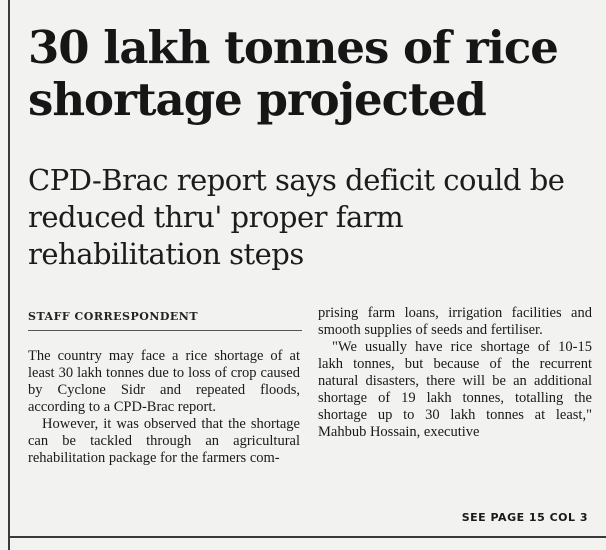  I want to click on column-rule-left, so click(9, 275).